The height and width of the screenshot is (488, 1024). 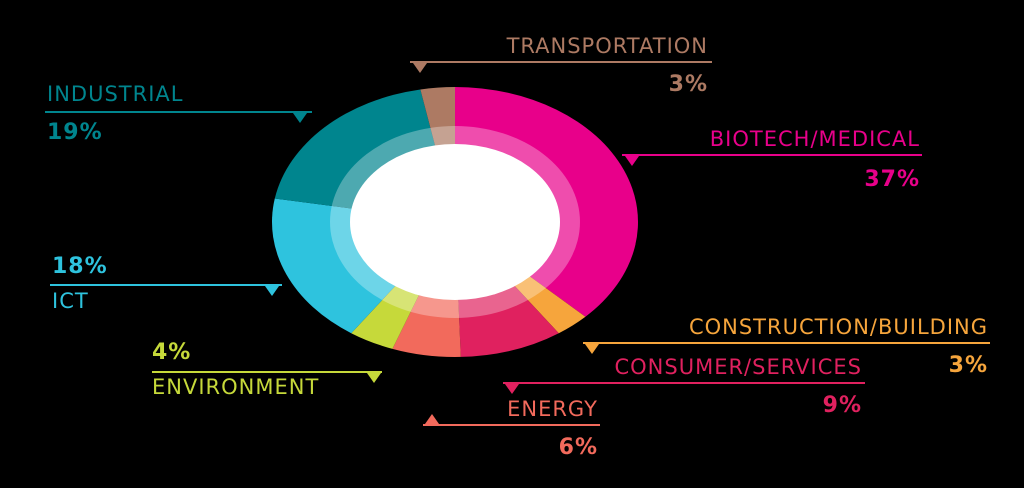 I want to click on category-label: ENVIRONMENT, so click(x=235, y=387).